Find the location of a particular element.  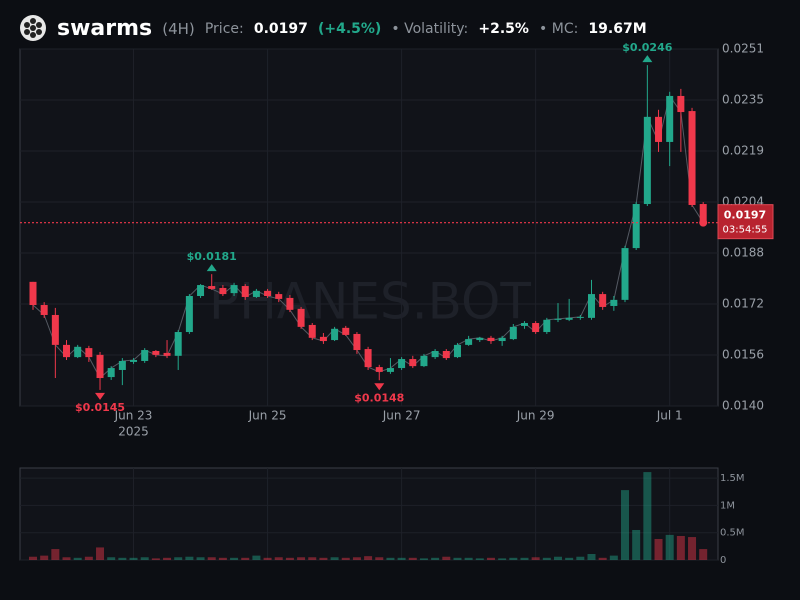

interval: (4H) is located at coordinates (178, 29).